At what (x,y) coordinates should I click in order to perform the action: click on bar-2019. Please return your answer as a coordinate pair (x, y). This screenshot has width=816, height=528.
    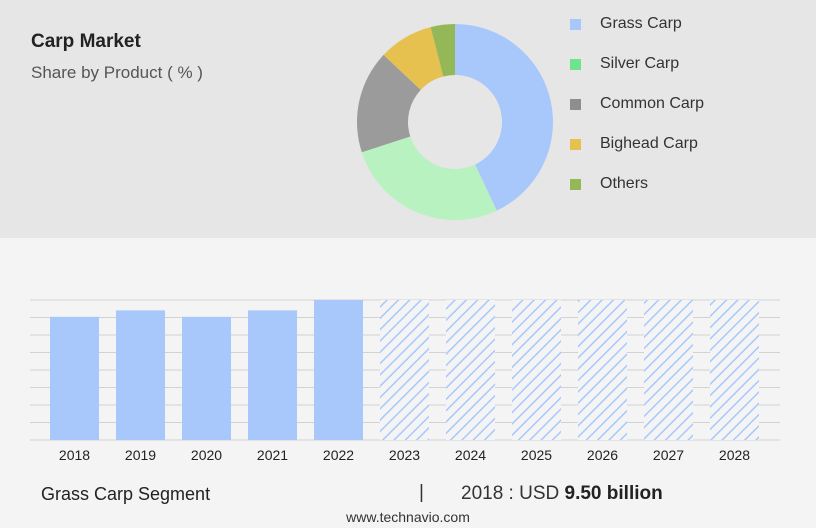
    Looking at the image, I should click on (140, 375).